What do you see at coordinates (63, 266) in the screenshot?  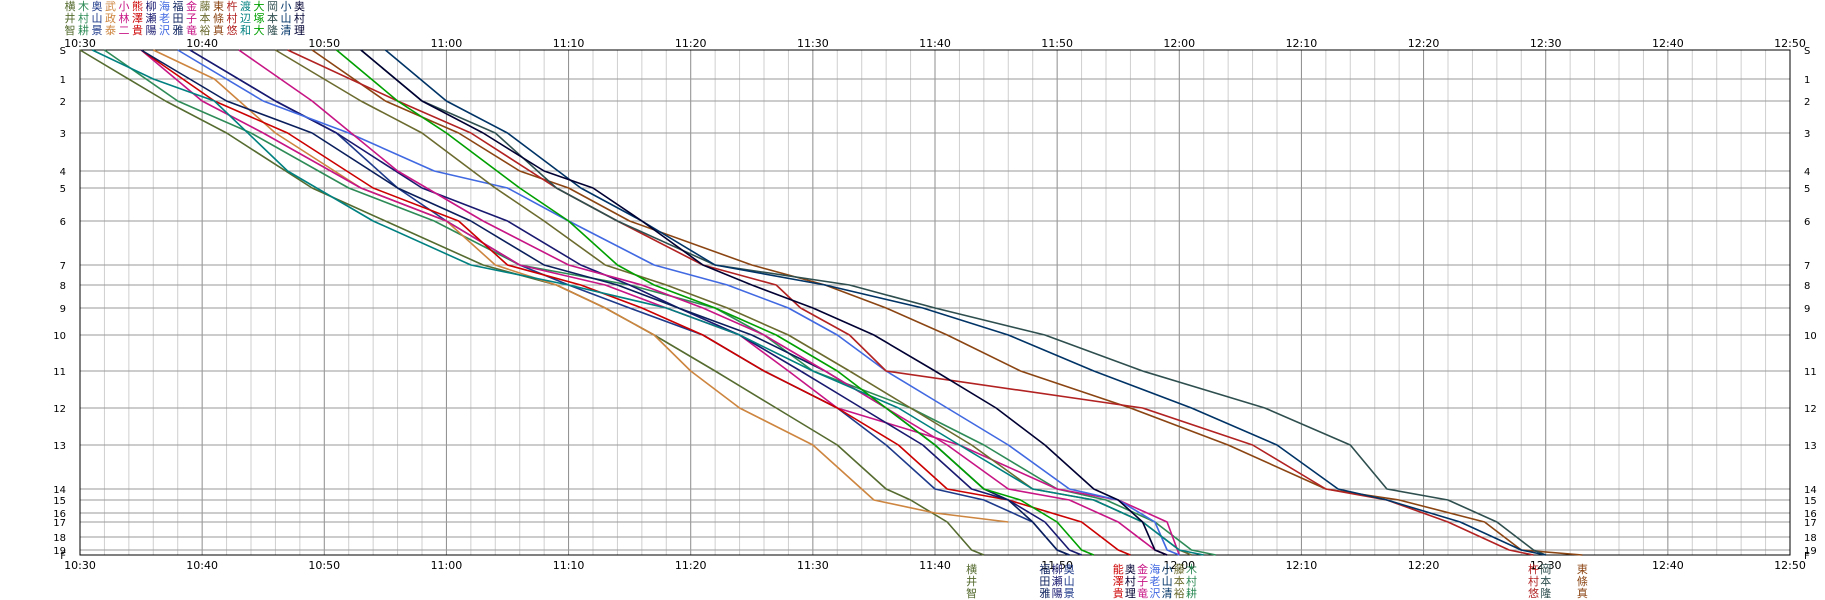 I see `y-tick-label-left: 7` at bounding box center [63, 266].